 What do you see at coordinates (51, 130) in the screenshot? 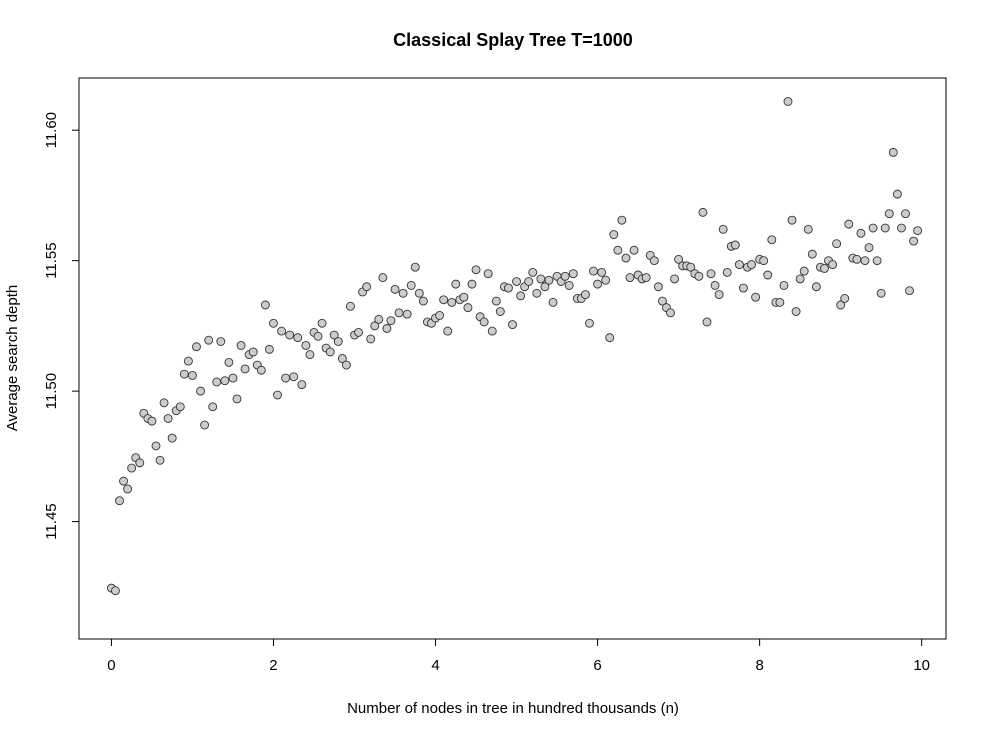
I see `y-tick-label: 11.60` at bounding box center [51, 130].